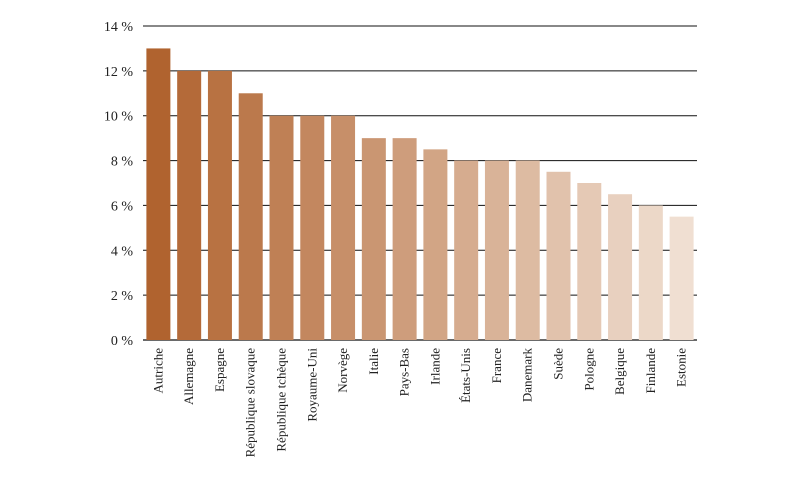  Describe the element at coordinates (119, 184) in the screenshot. I see `y-axis-ticks: 0 % 2 % 4 % 6 % 8 % 10 % 12 % 14 %` at that location.